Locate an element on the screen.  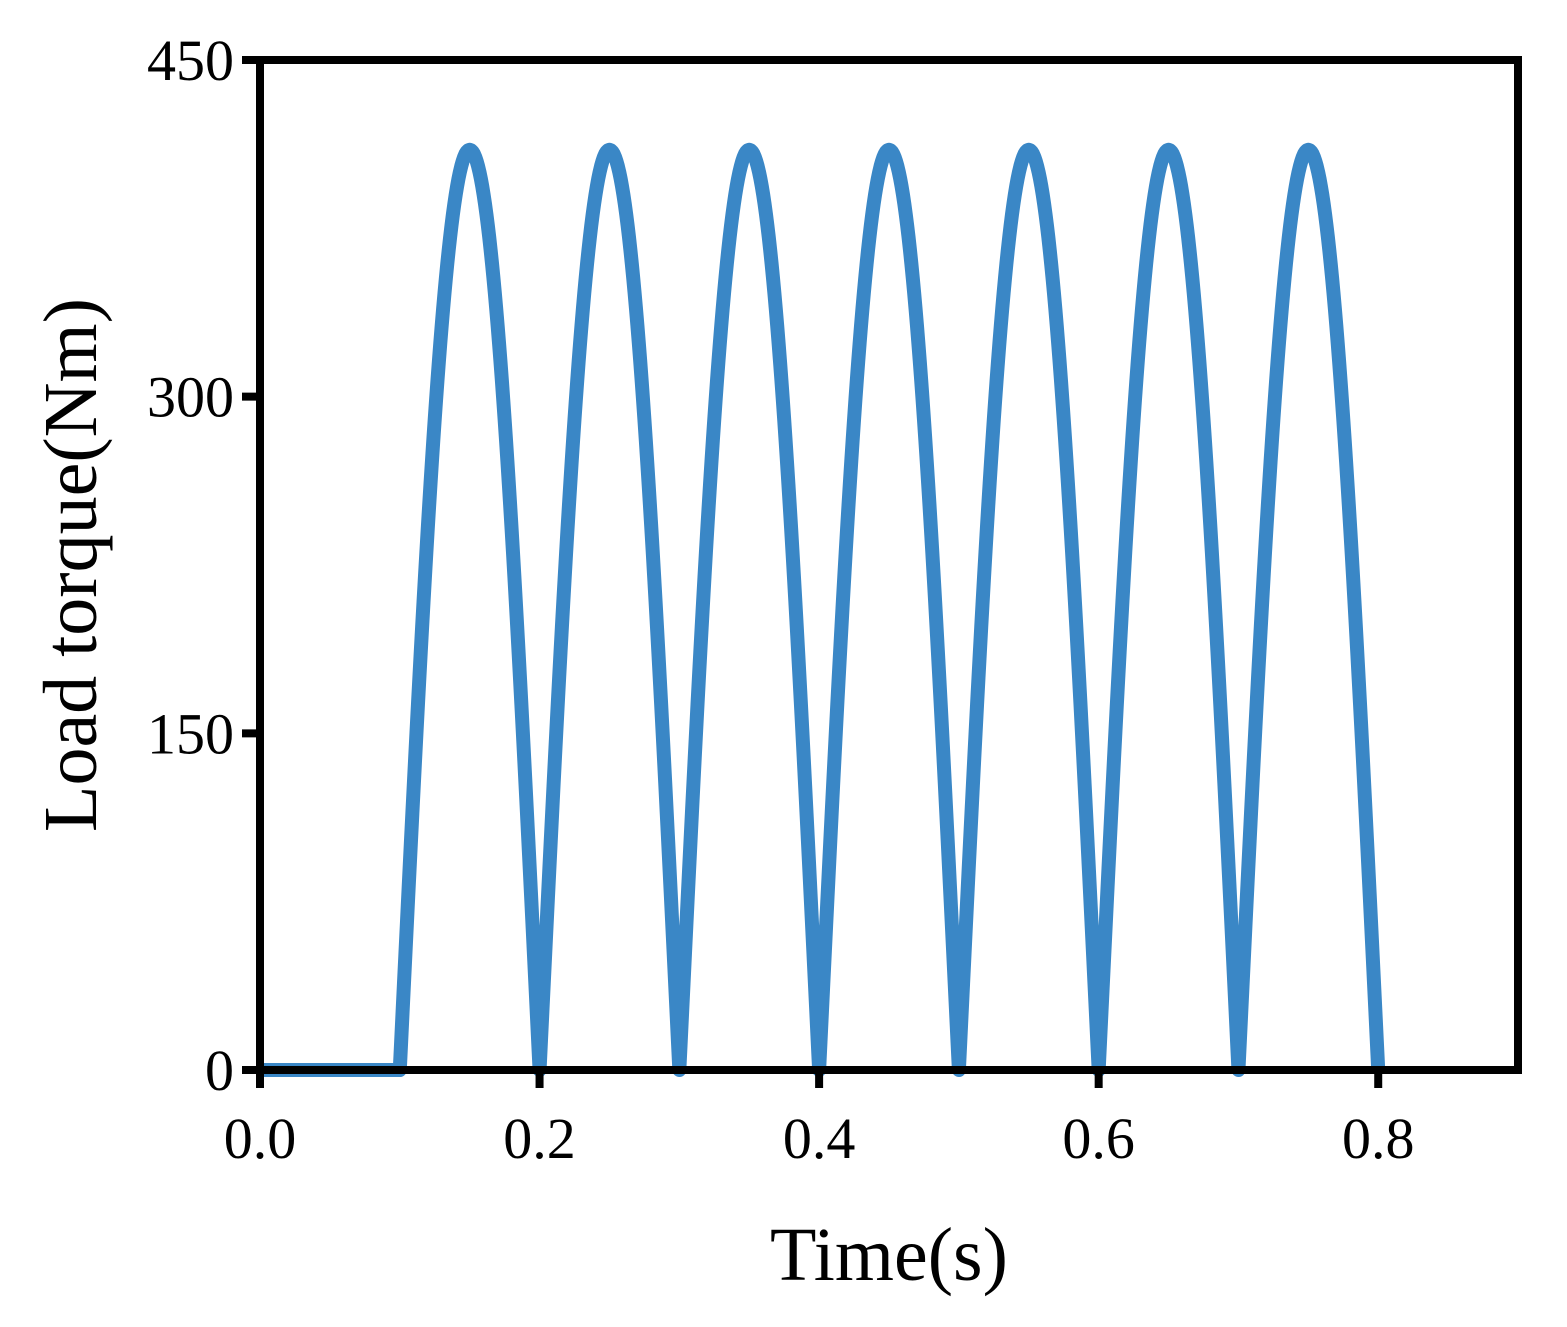
x-tick-label: 0.8 is located at coordinates (1378, 1138).